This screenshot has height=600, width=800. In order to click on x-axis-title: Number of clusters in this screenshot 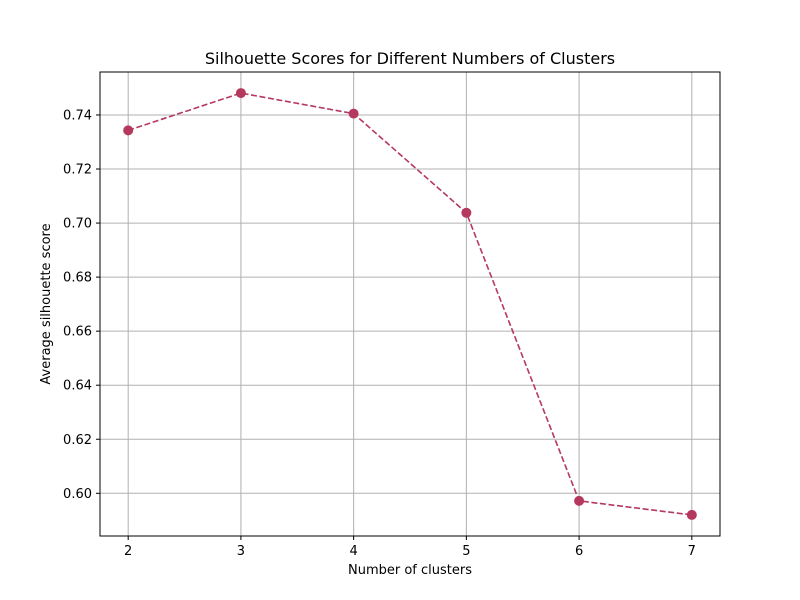, I will do `click(410, 570)`.